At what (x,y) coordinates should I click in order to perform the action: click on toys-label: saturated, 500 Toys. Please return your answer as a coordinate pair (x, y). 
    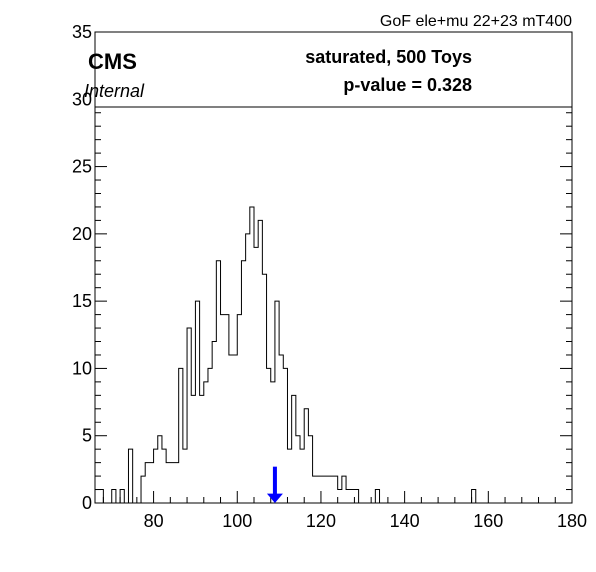
    Looking at the image, I should click on (388, 57).